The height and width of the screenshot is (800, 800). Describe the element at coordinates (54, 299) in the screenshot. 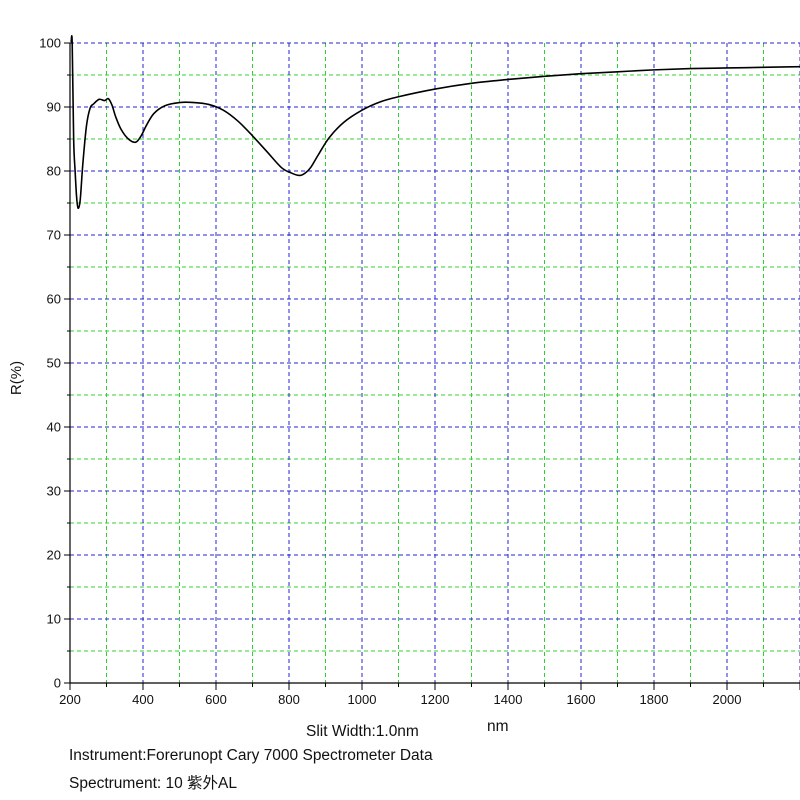

I see `y-tick-label: 60` at that location.